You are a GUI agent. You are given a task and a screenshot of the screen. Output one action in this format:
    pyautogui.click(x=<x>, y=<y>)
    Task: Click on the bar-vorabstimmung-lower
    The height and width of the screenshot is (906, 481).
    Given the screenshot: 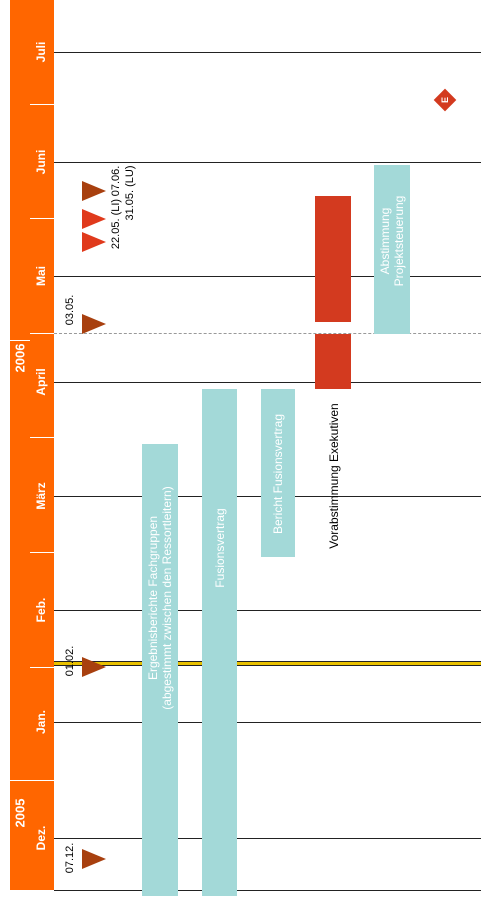 What is the action you would take?
    pyautogui.click(x=333, y=361)
    